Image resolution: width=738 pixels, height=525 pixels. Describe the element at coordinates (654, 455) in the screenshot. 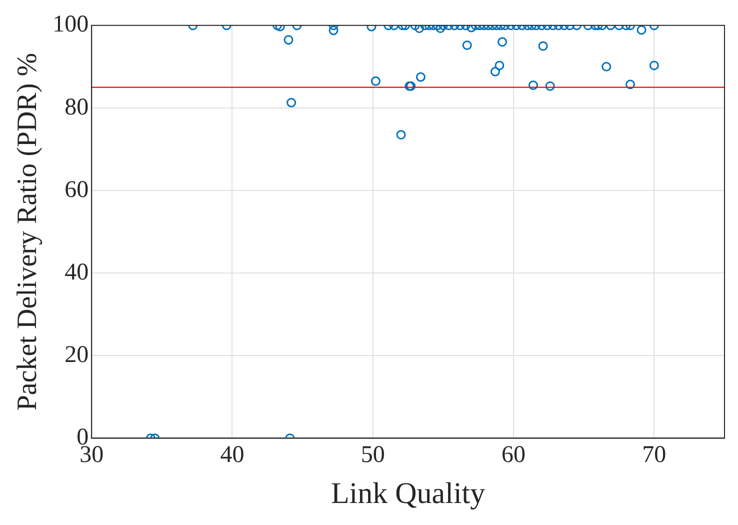

I see `x-tick-label: 70` at that location.